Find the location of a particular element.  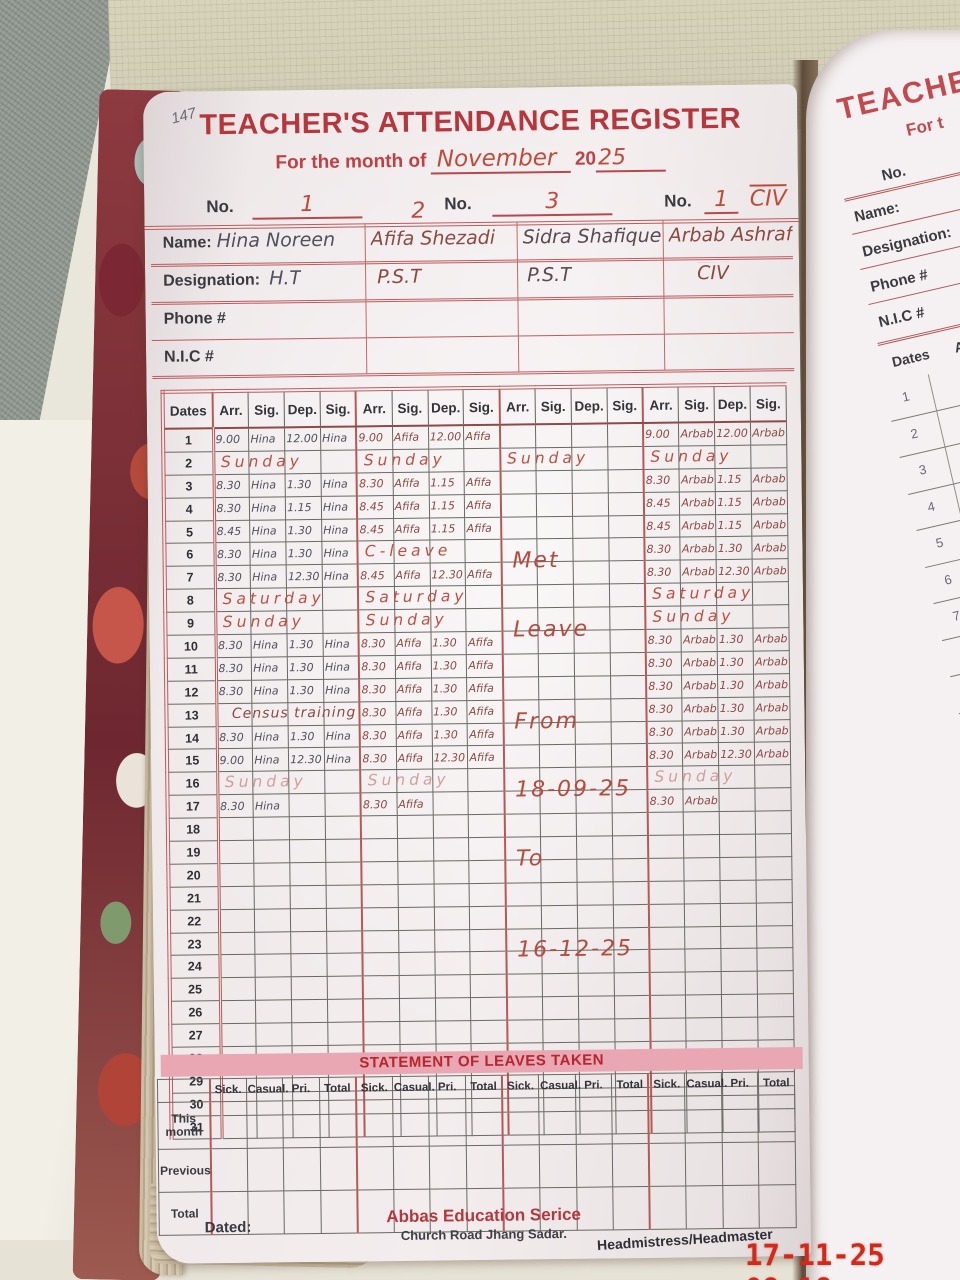

no-value-1: 1 is located at coordinates (307, 205).